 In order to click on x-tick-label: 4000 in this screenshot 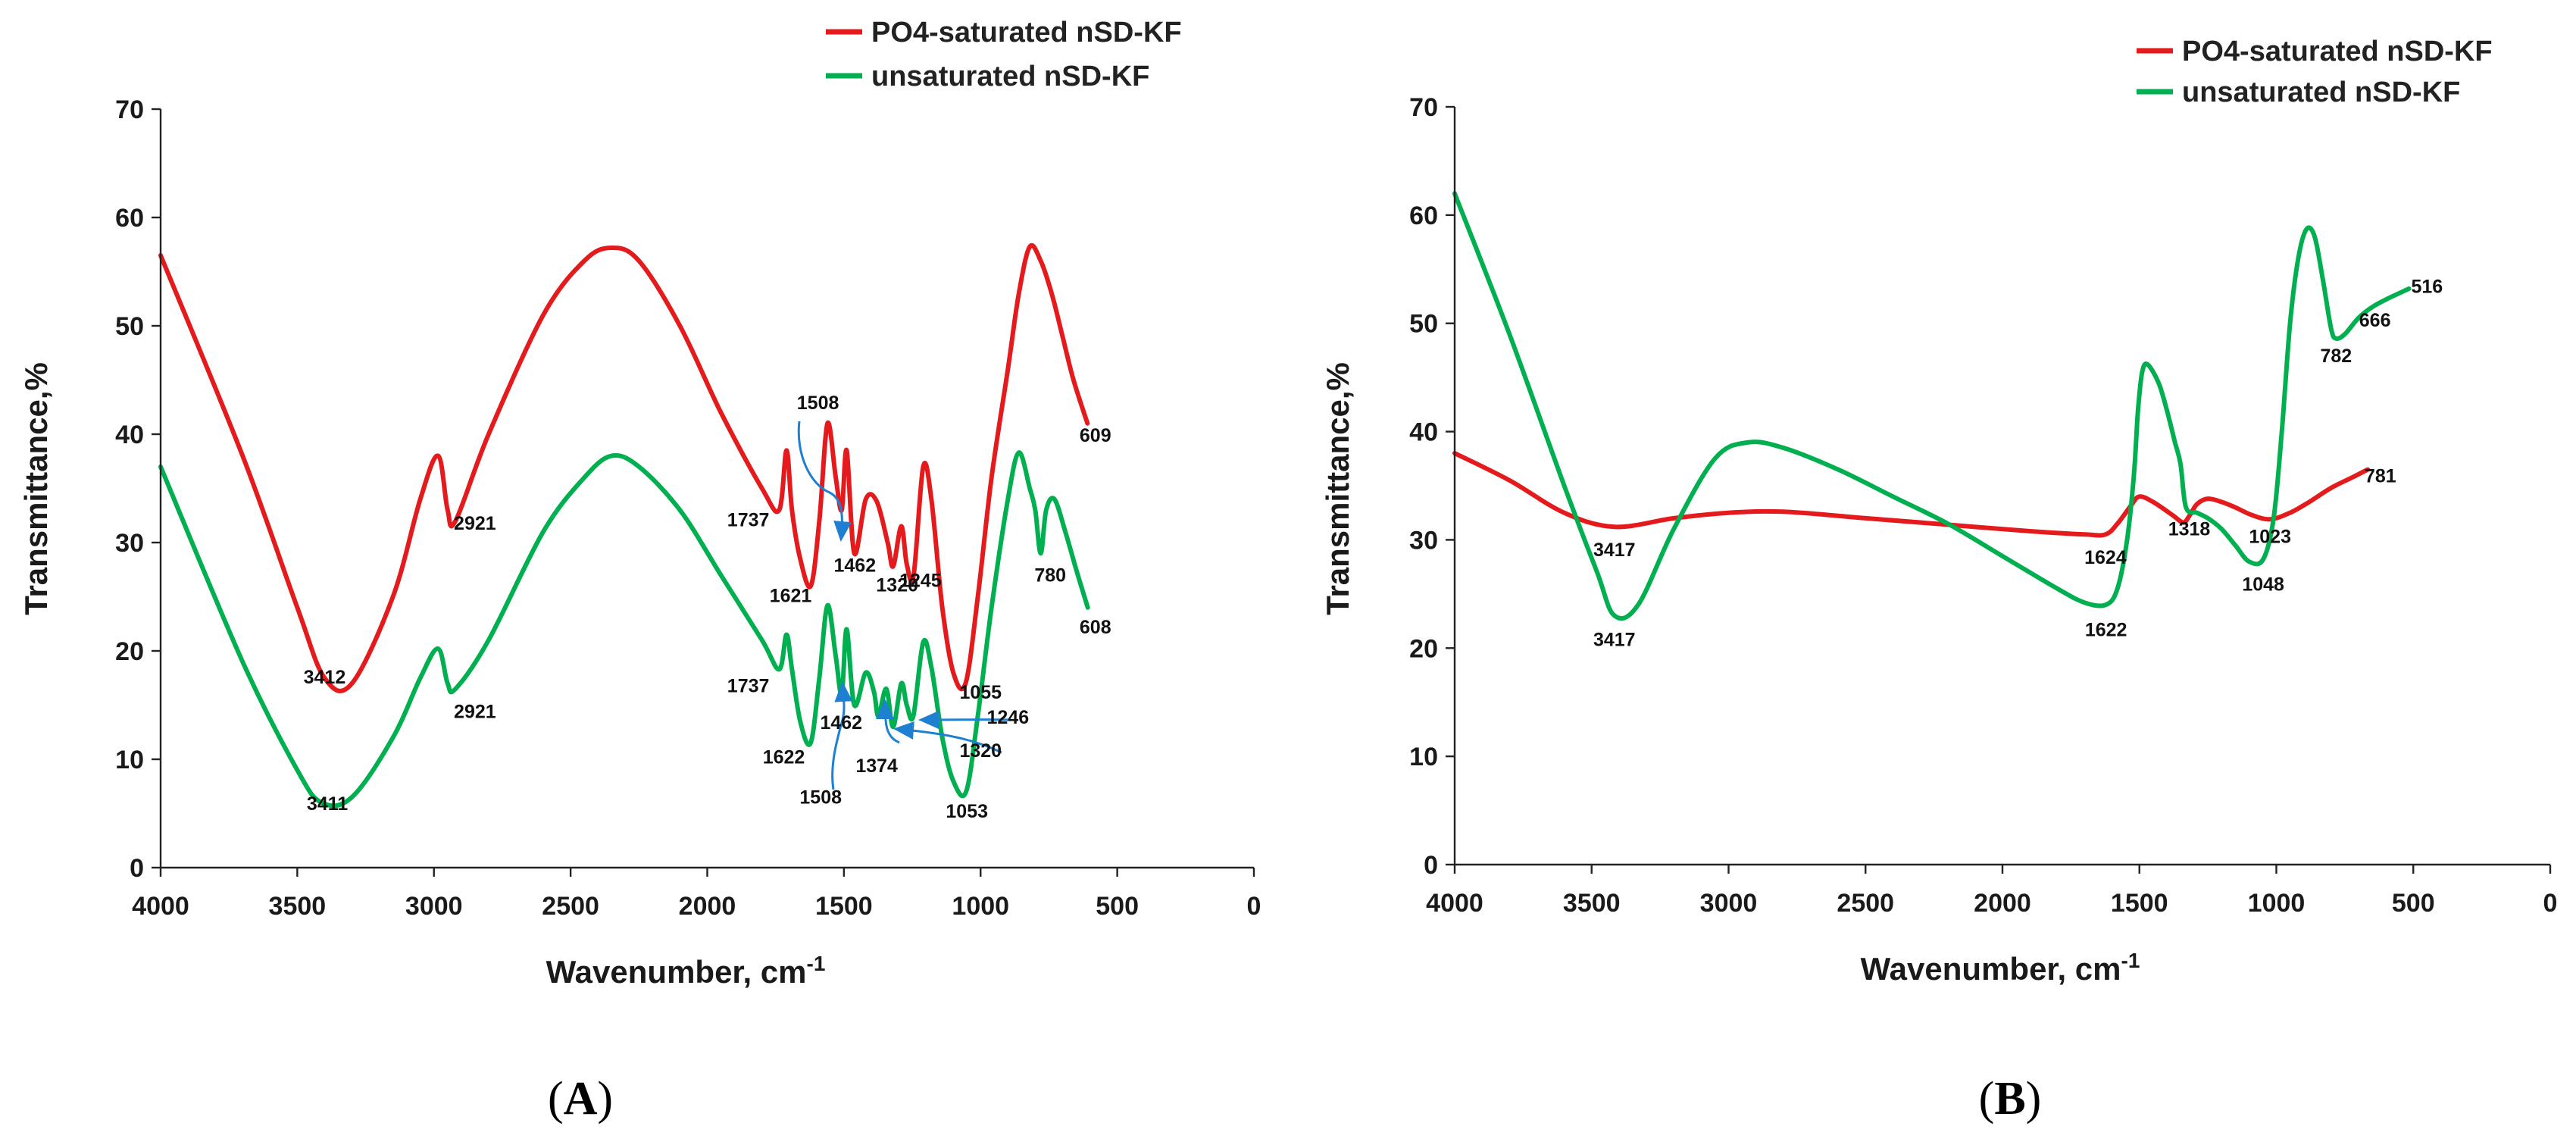, I will do `click(1455, 904)`.